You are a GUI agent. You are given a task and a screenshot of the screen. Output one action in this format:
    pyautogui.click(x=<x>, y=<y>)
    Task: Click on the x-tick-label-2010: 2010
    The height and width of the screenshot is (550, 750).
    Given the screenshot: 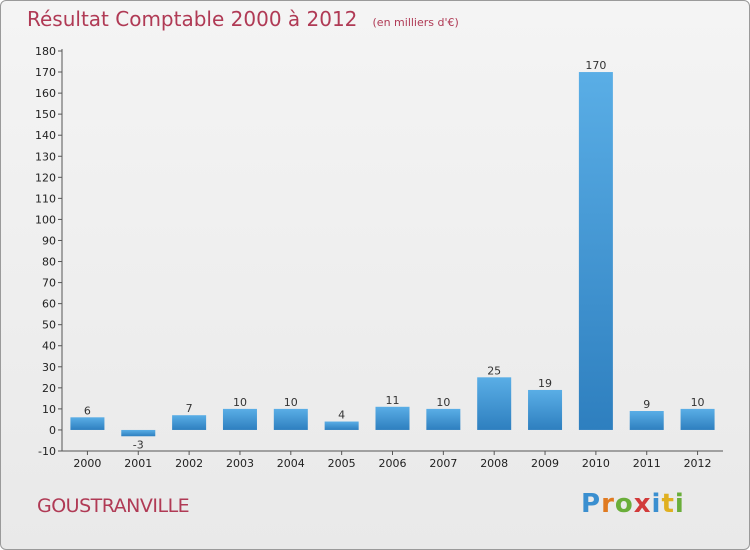 What is the action you would take?
    pyautogui.click(x=596, y=463)
    